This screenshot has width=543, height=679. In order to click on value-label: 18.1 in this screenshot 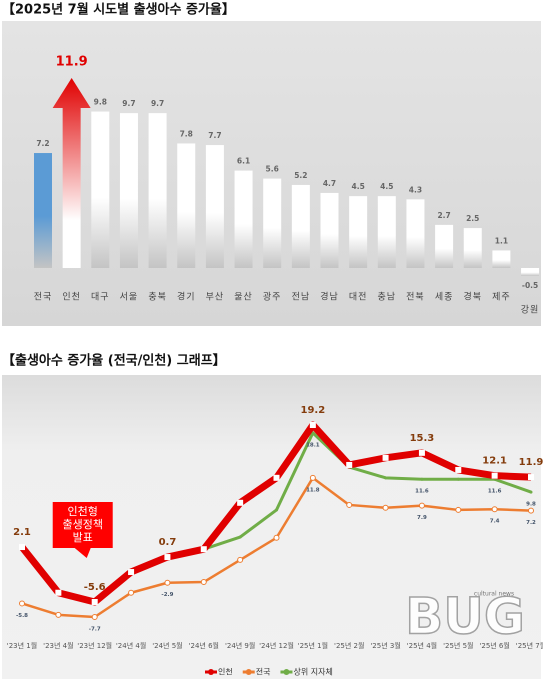, I will do `click(313, 445)`.